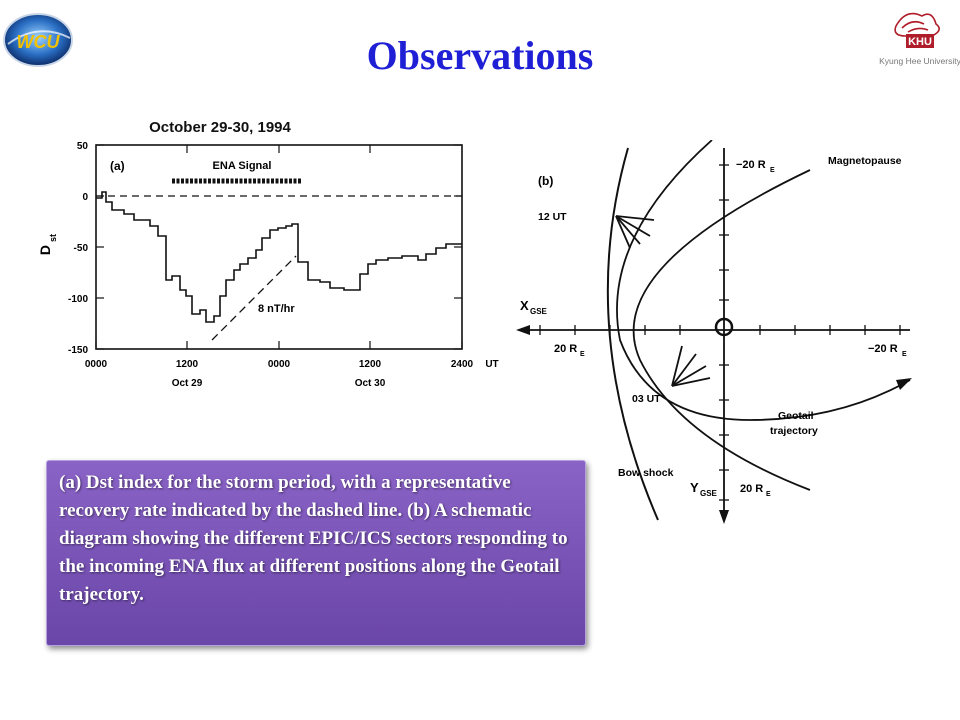  What do you see at coordinates (523, 330) in the screenshot?
I see `x-axis-arrow-icon` at bounding box center [523, 330].